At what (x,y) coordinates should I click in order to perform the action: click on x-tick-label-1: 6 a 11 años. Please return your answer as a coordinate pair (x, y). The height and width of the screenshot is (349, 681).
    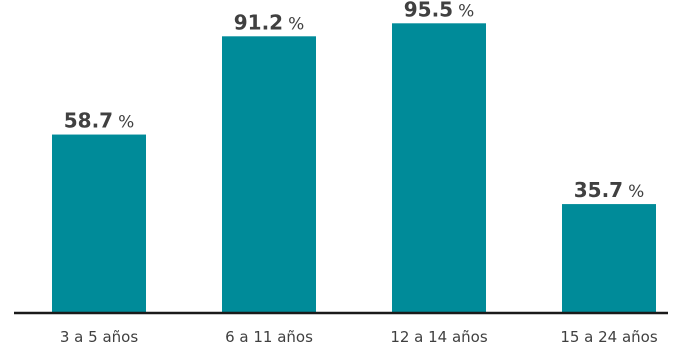
    Looking at the image, I should click on (269, 337).